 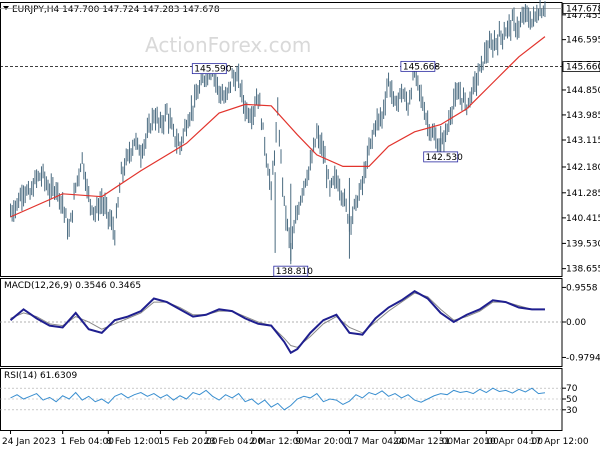 I want to click on price-annotation-label: 145.590, so click(x=212, y=70).